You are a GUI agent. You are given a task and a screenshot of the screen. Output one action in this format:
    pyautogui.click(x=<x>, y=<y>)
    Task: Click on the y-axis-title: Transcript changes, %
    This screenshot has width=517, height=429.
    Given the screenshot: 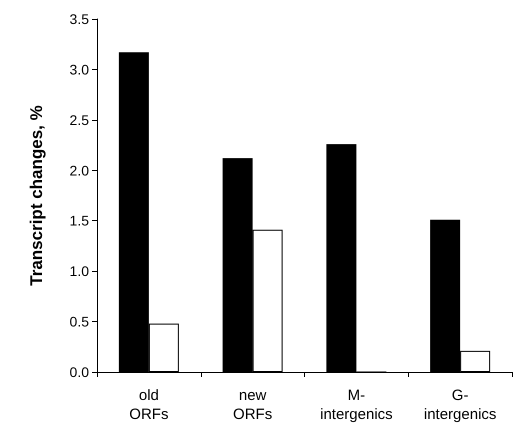 What is the action you would take?
    pyautogui.click(x=36, y=195)
    